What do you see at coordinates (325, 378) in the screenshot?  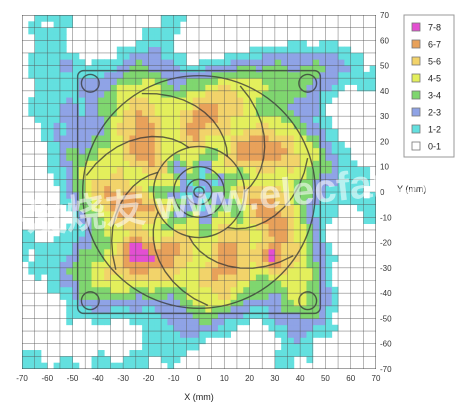 I see `x-tick-label: 50` at bounding box center [325, 378].